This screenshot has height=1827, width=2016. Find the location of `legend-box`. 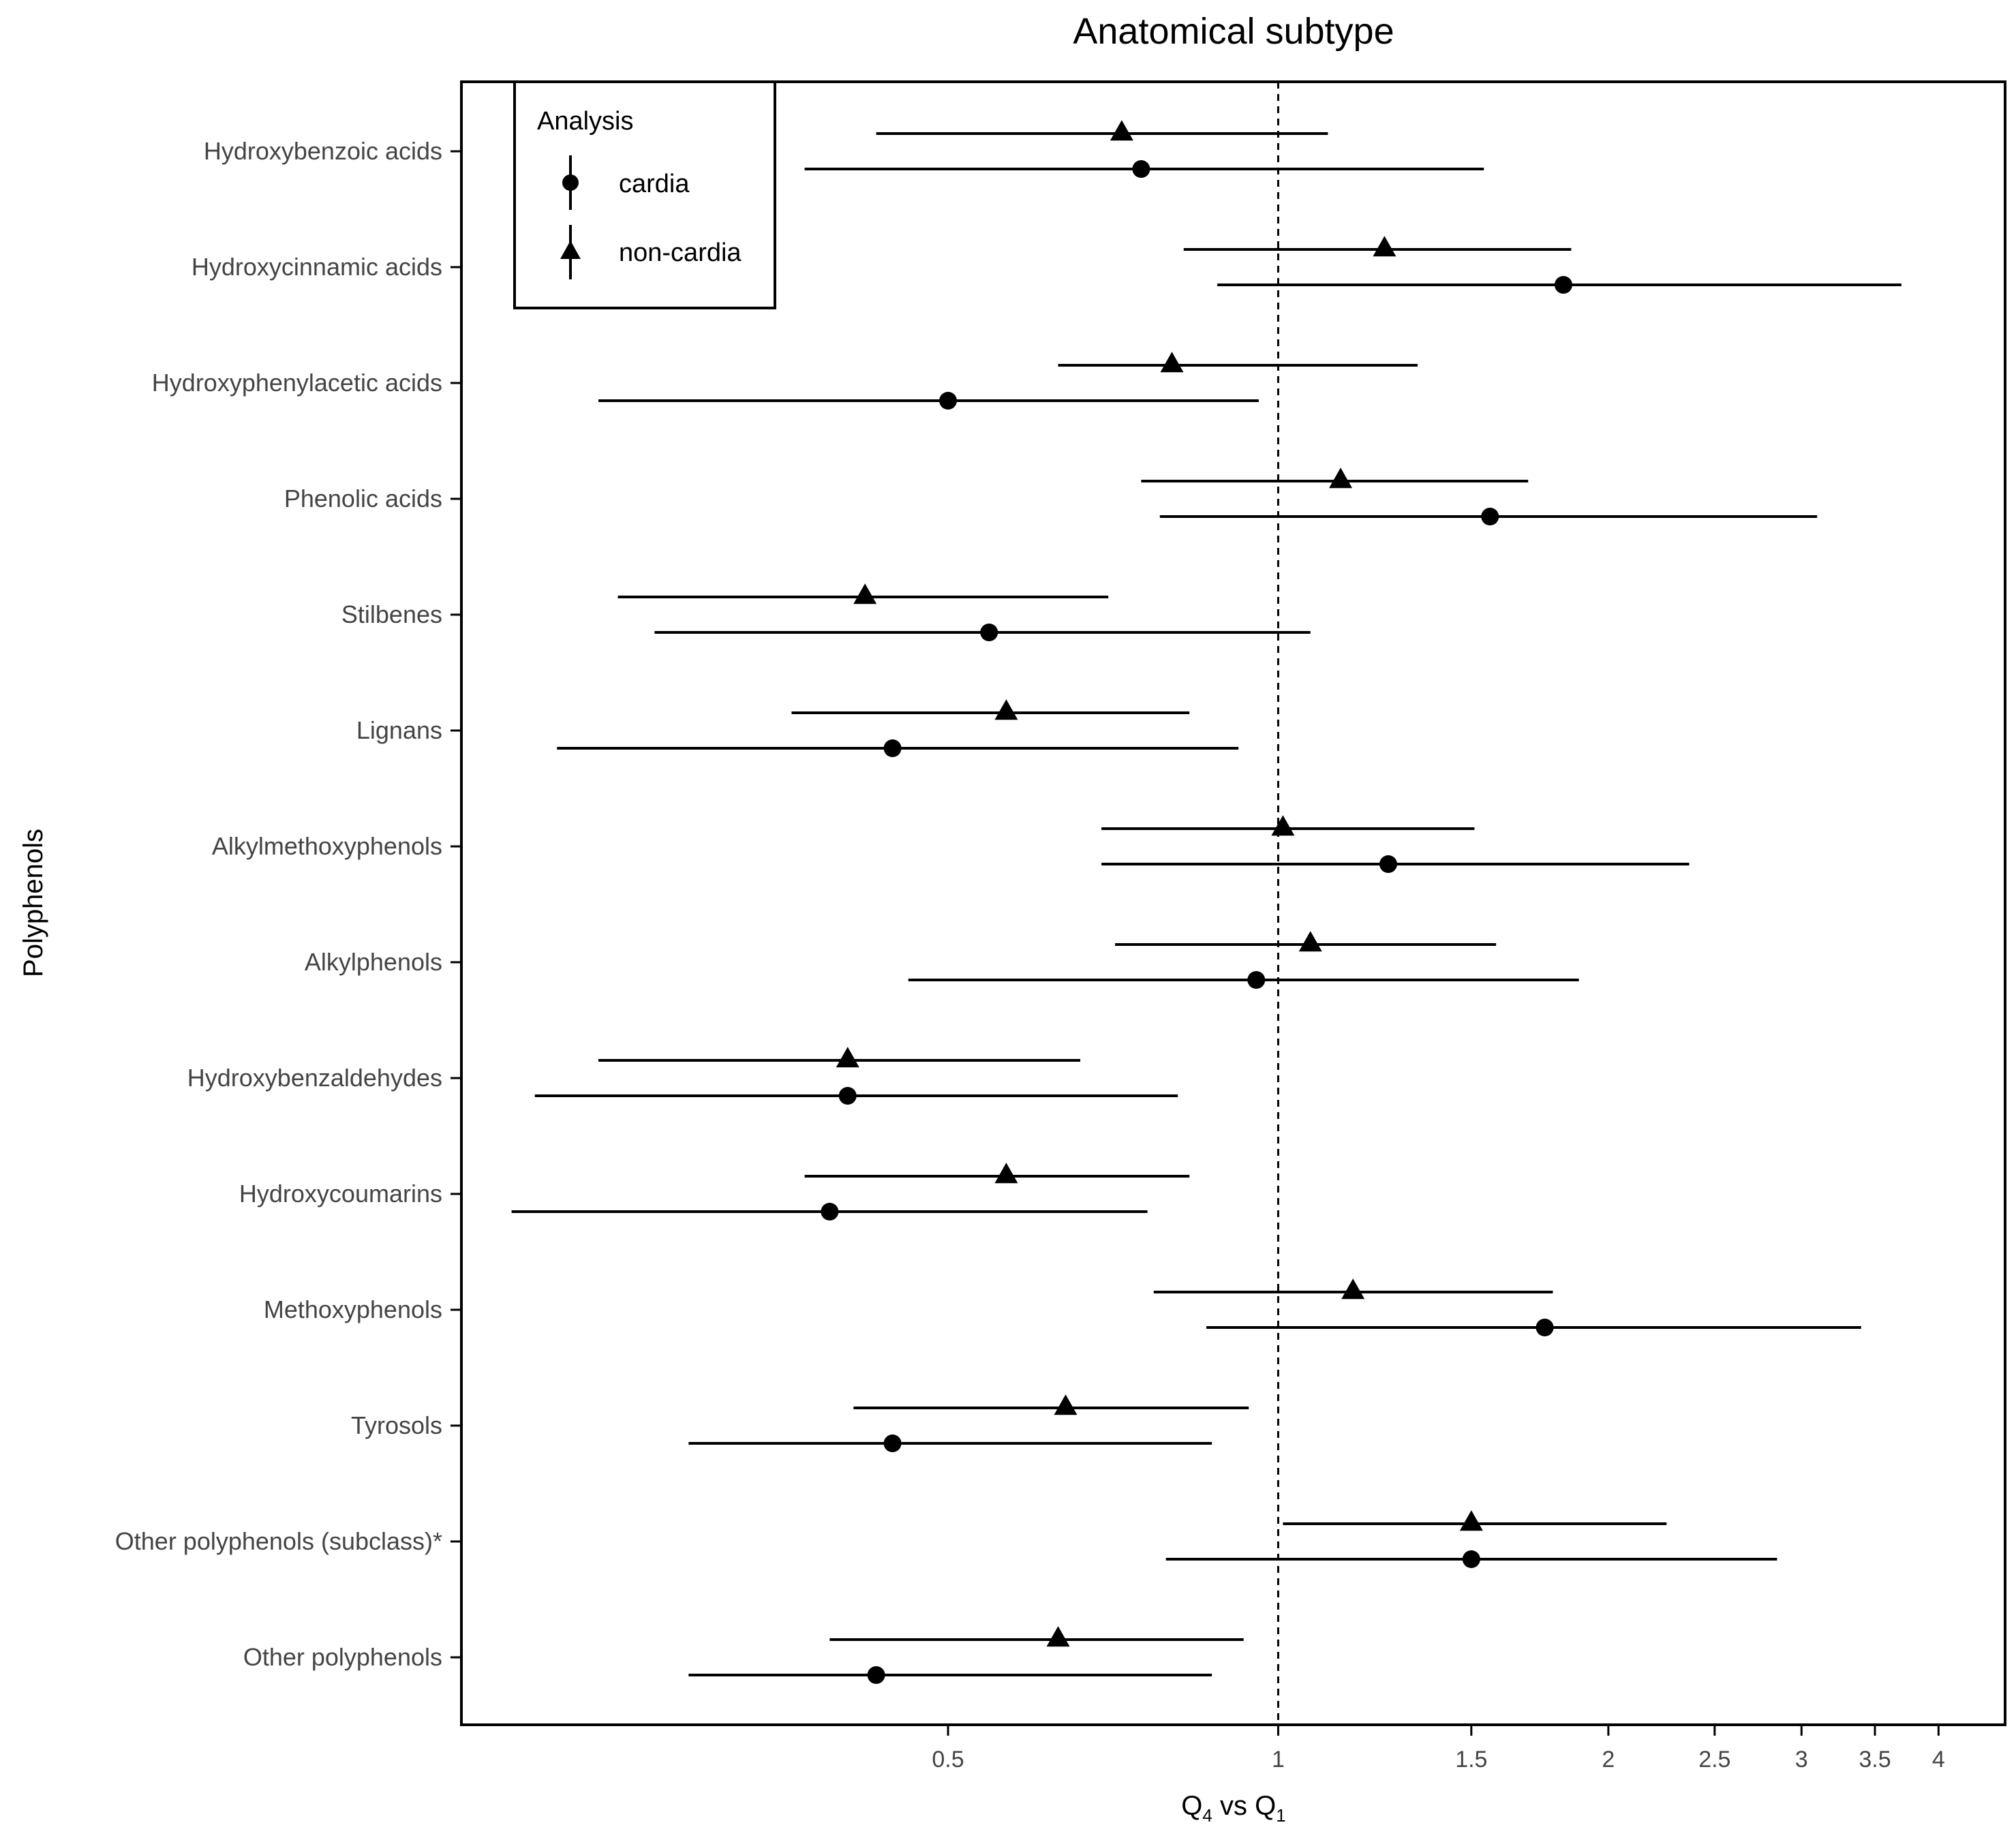

legend-box is located at coordinates (644, 194).